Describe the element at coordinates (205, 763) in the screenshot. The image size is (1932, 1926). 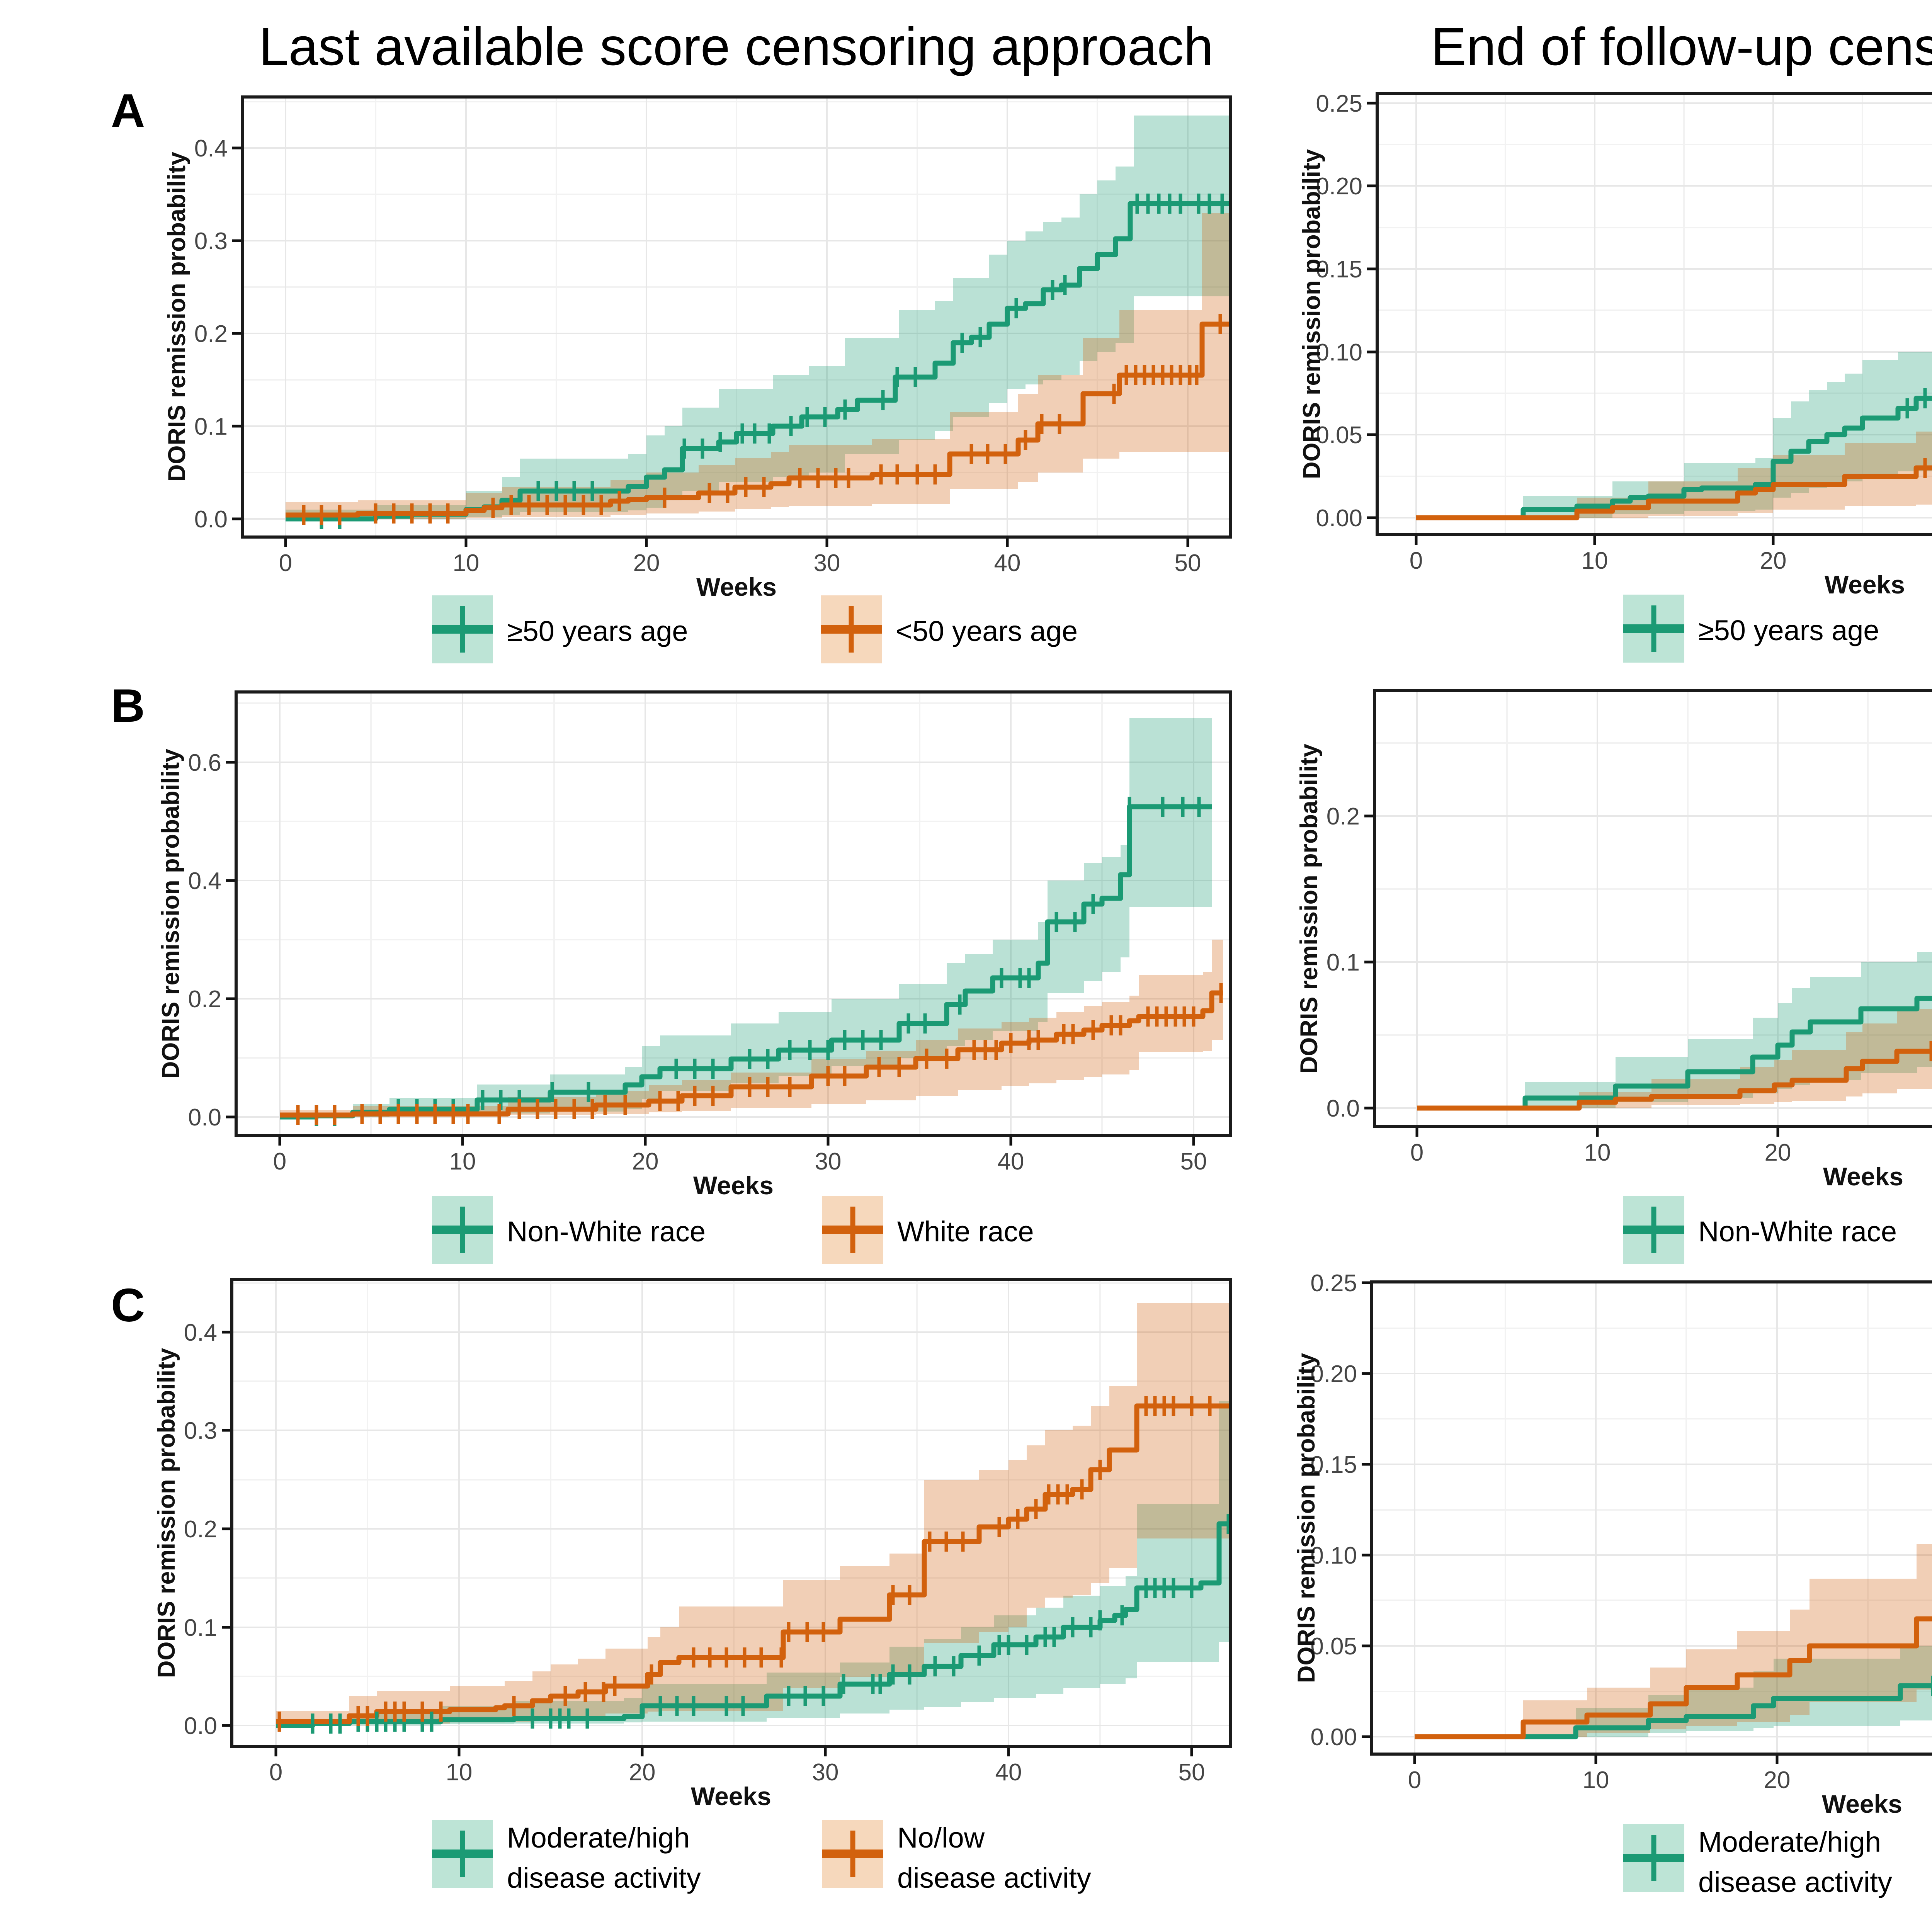
I see `svg-text: 0.6` at that location.